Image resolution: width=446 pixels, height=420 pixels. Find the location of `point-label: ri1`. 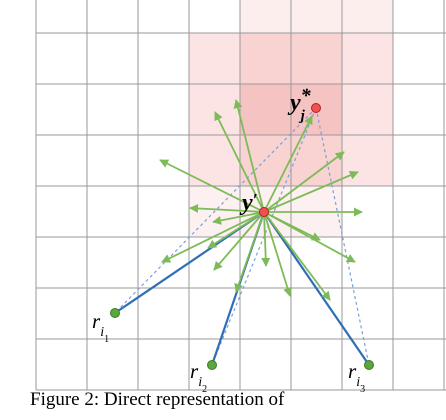

point-label: ri1 is located at coordinates (100, 327).